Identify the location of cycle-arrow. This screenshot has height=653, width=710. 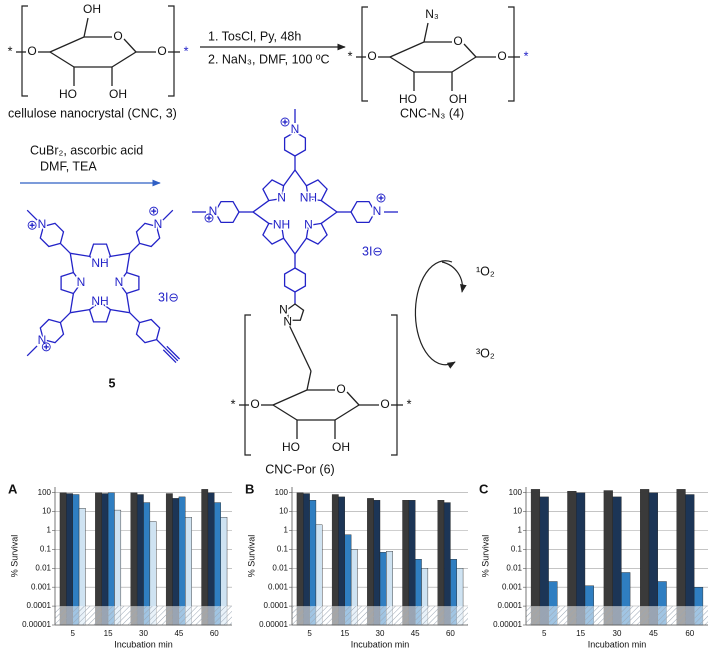
(435, 314).